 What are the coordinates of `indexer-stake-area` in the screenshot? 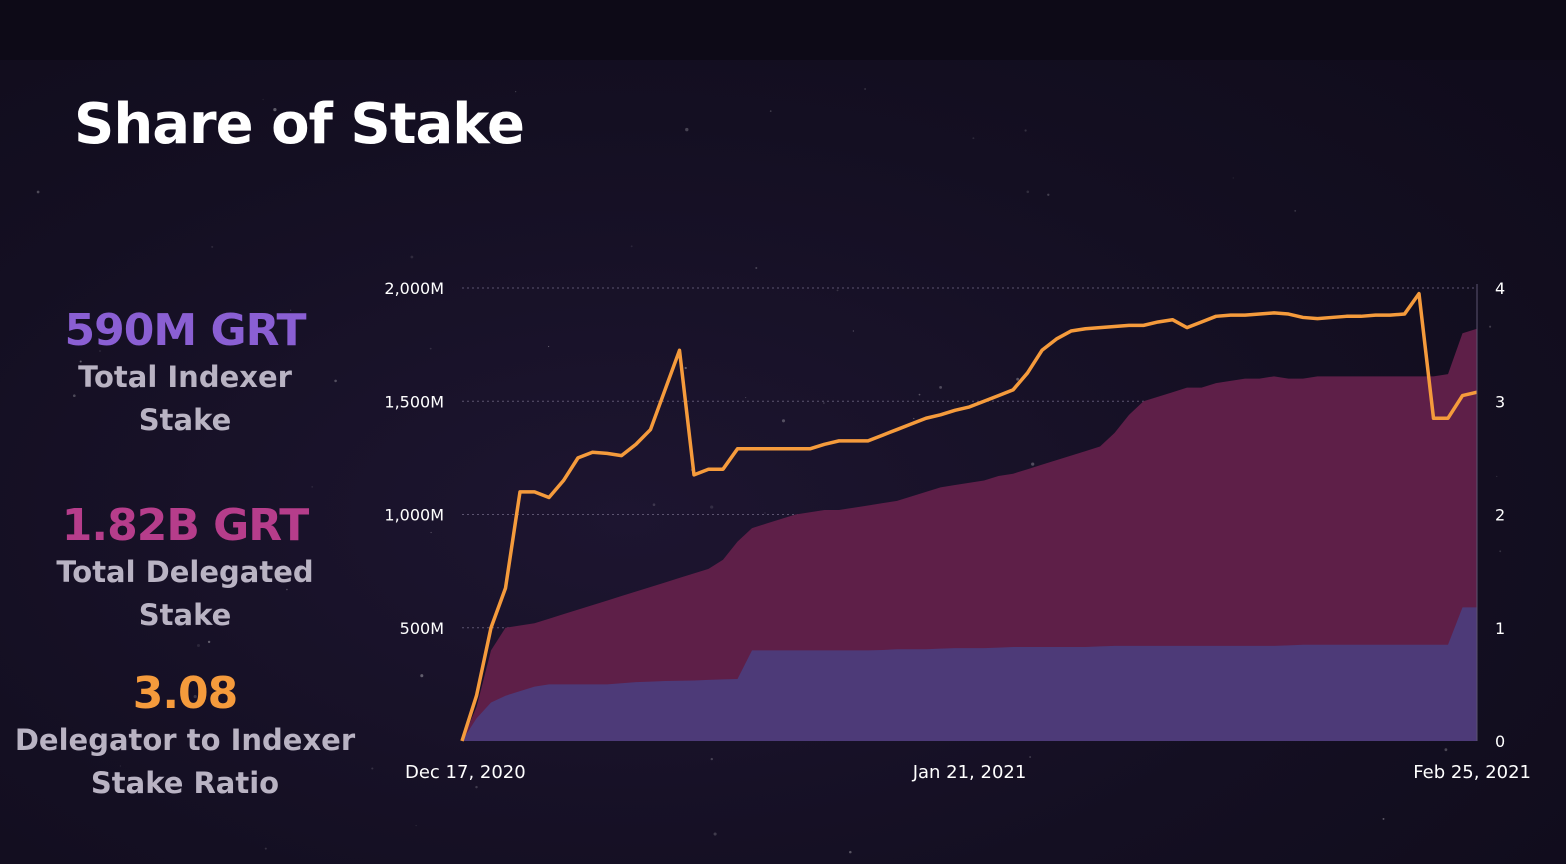 It's located at (969, 674).